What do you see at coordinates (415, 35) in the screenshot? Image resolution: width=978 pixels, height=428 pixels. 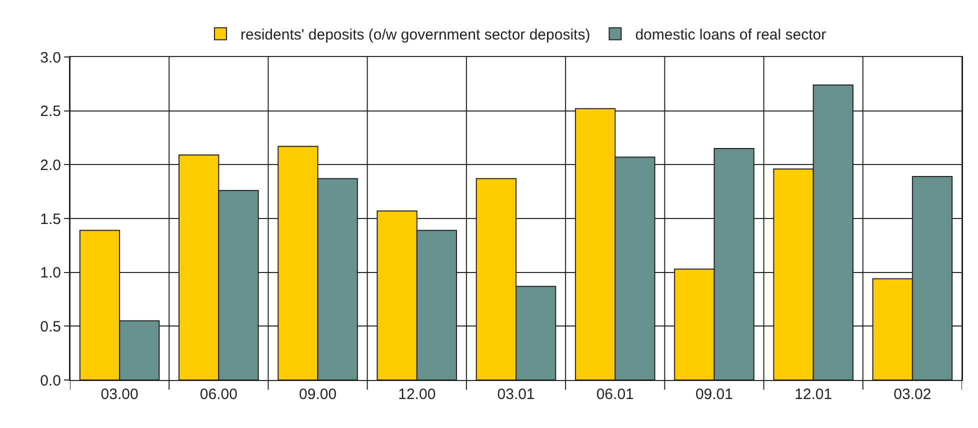 I see `legend-label: residents' deposits (o/w government sector deposits)` at bounding box center [415, 35].